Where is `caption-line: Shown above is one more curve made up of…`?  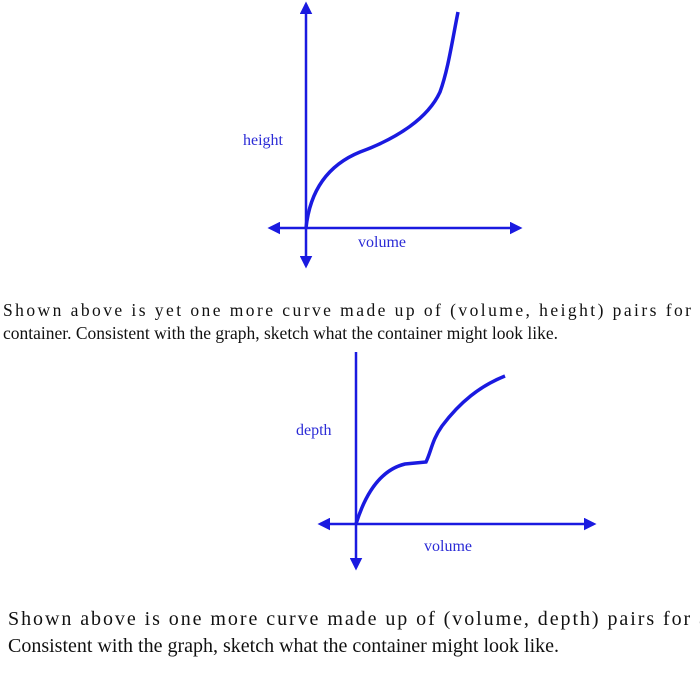 caption-line: Shown above is one more curve made up of… is located at coordinates (354, 619).